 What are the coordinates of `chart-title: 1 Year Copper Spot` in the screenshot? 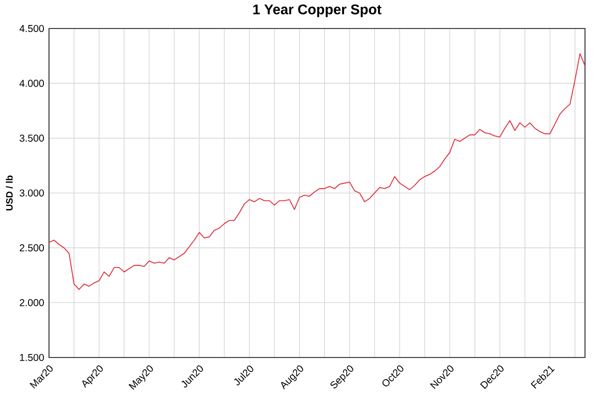 It's located at (317, 11).